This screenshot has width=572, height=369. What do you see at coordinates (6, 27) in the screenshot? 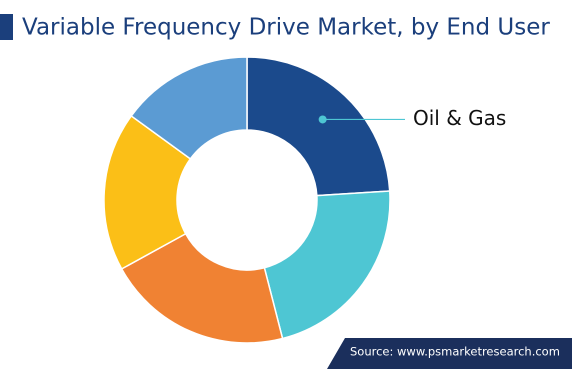
I see `title-marker` at bounding box center [6, 27].